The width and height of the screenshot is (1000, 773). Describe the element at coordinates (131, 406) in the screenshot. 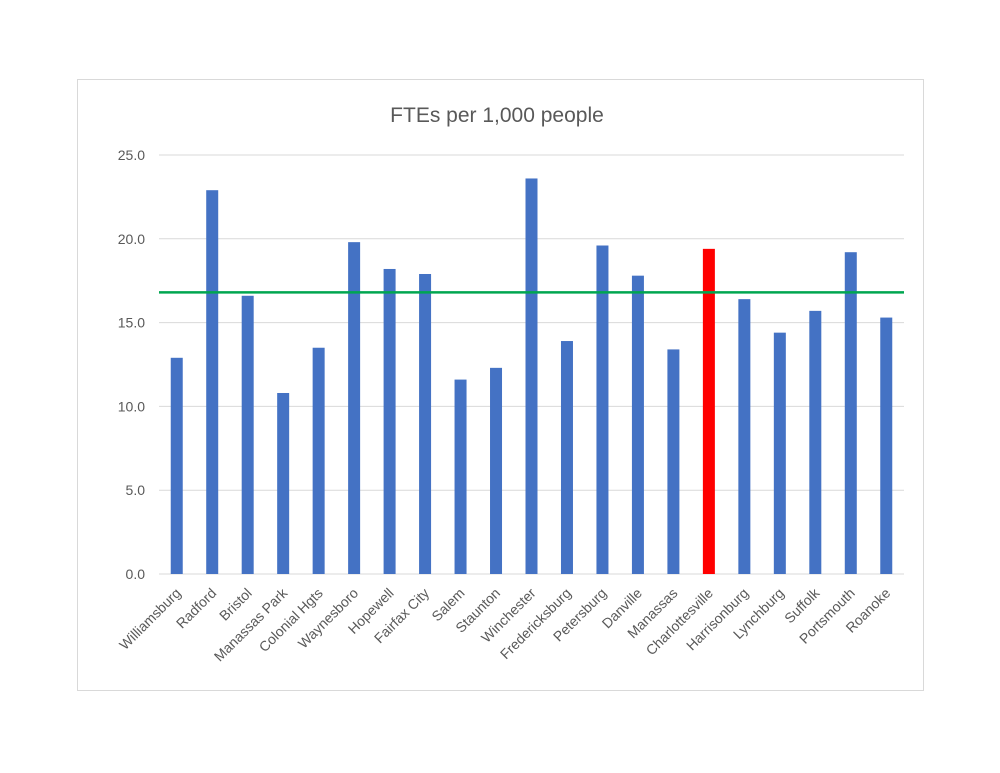

I see `y-tick-label: 10.0` at that location.